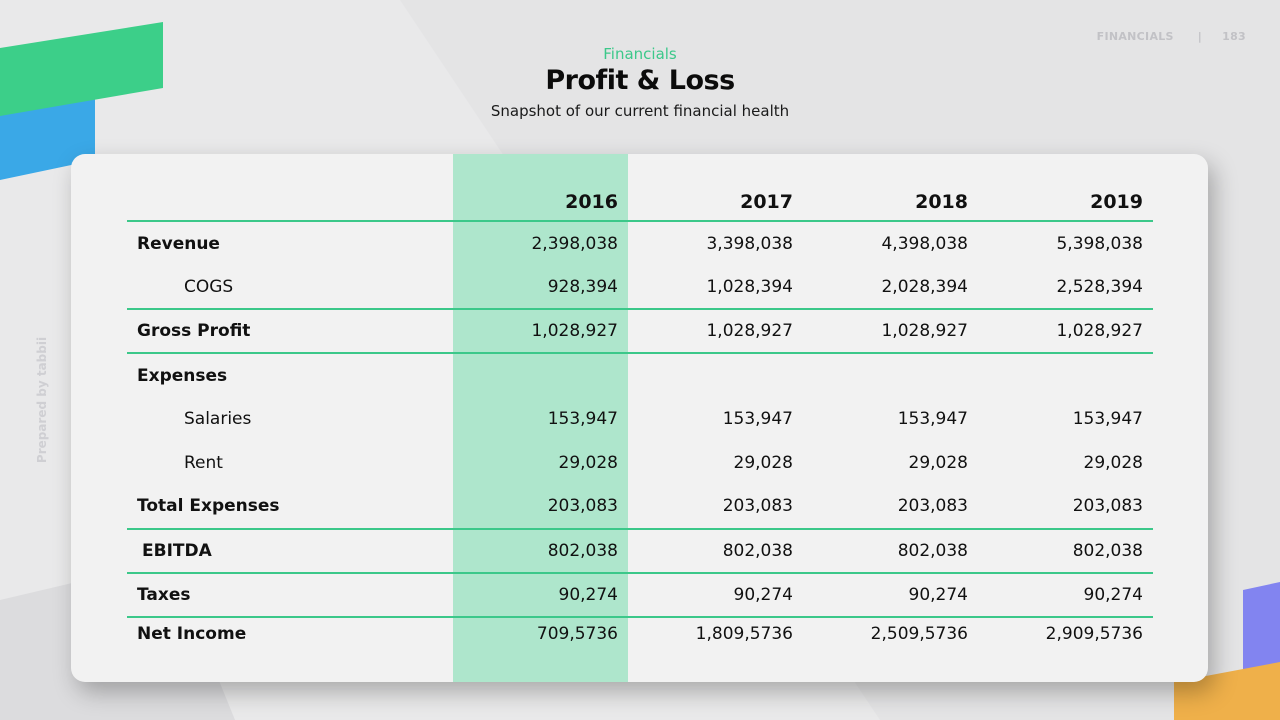 This screenshot has width=1280, height=720. Describe the element at coordinates (766, 202) in the screenshot. I see `year-header: 2017` at that location.